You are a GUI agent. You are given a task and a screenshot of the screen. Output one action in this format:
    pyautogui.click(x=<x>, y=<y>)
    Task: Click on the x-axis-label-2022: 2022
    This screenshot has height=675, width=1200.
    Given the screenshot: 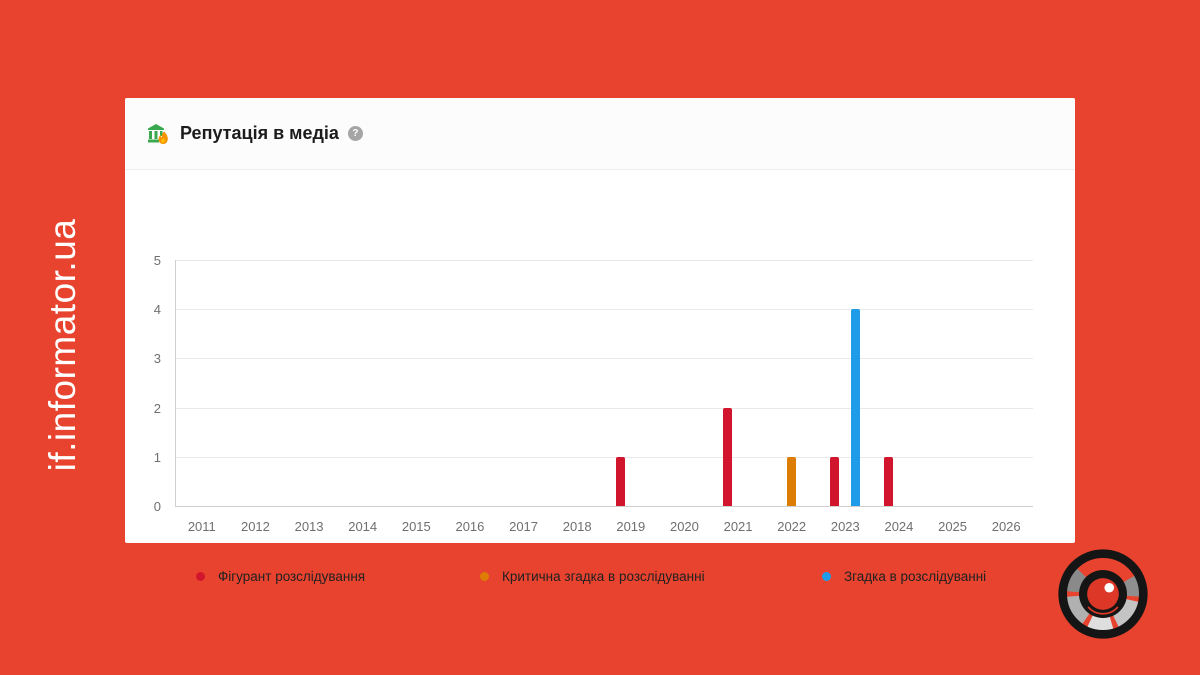 What is the action you would take?
    pyautogui.click(x=792, y=526)
    